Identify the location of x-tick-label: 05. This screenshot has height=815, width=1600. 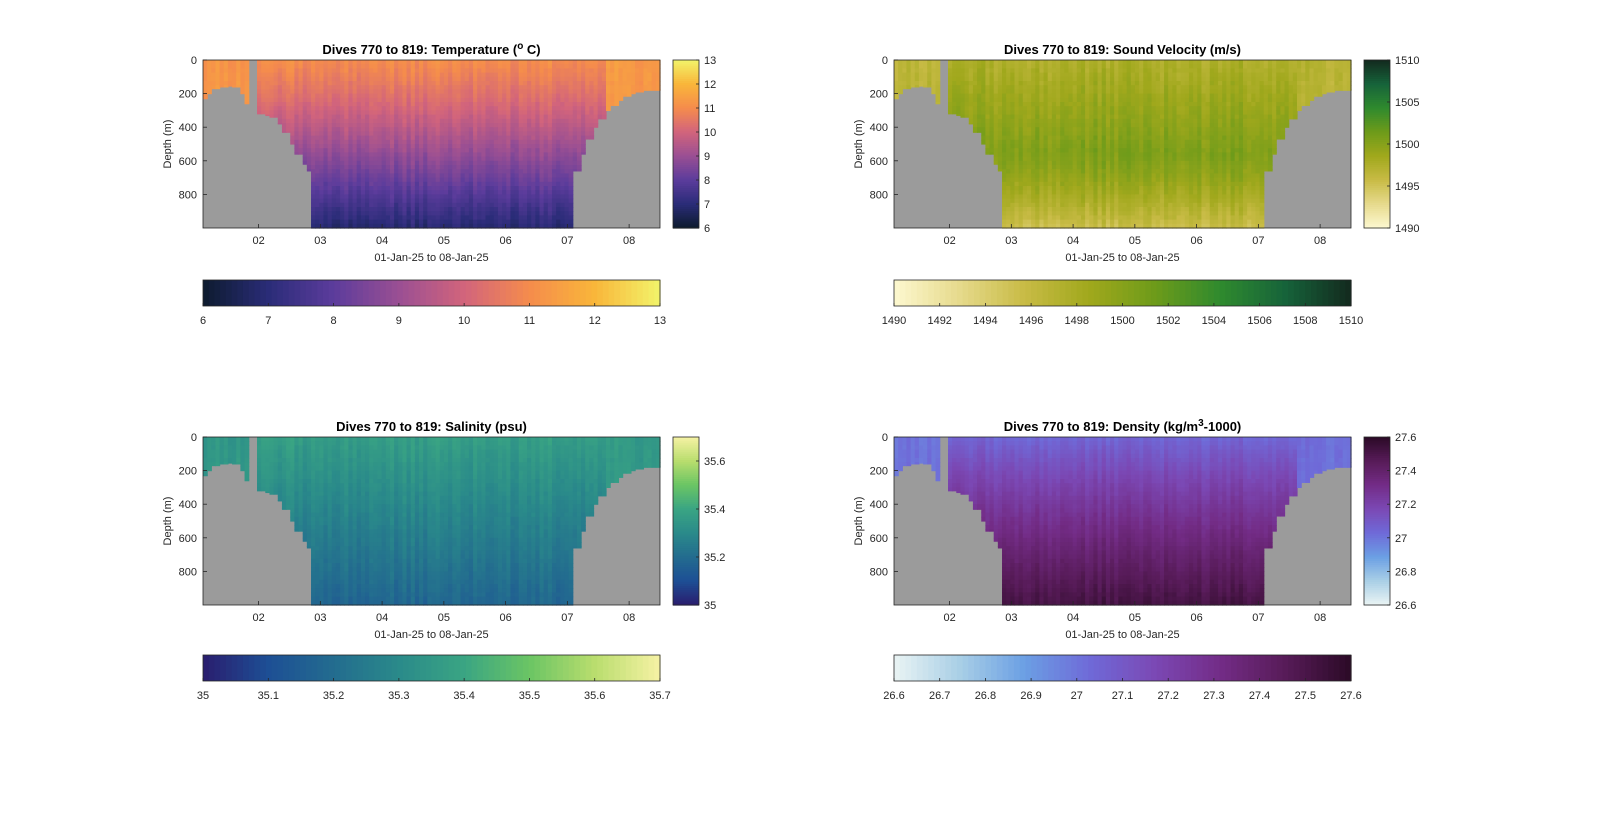
(444, 241).